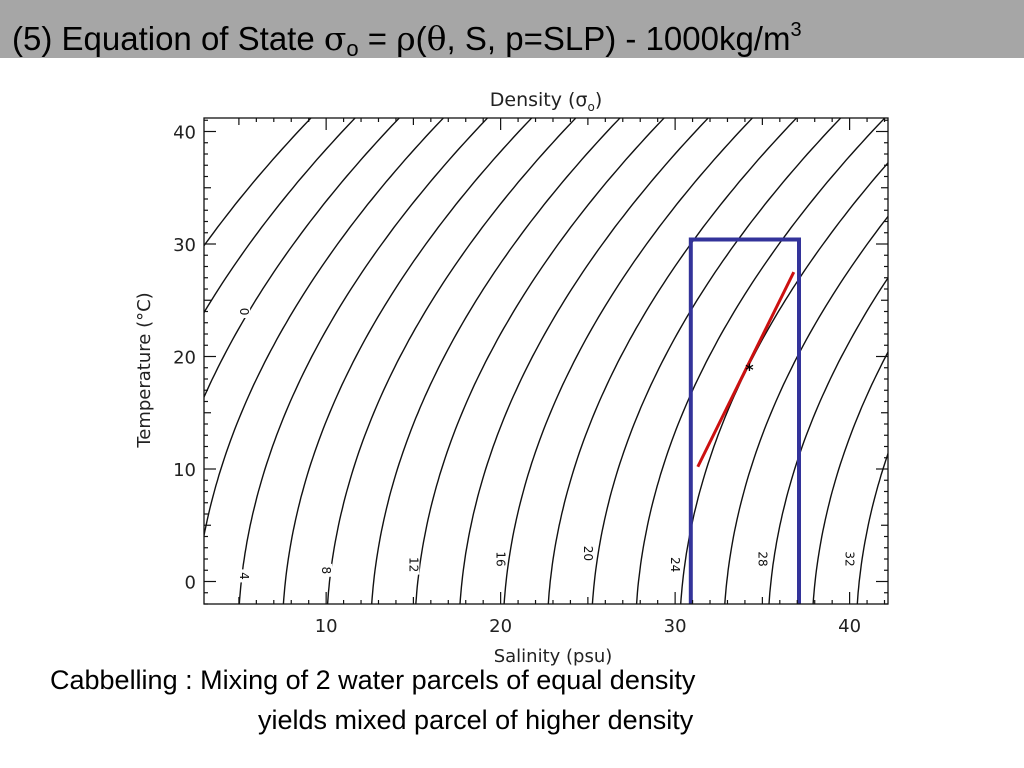 The height and width of the screenshot is (768, 1024). Describe the element at coordinates (184, 358) in the screenshot. I see `y-tick-label: 20` at that location.